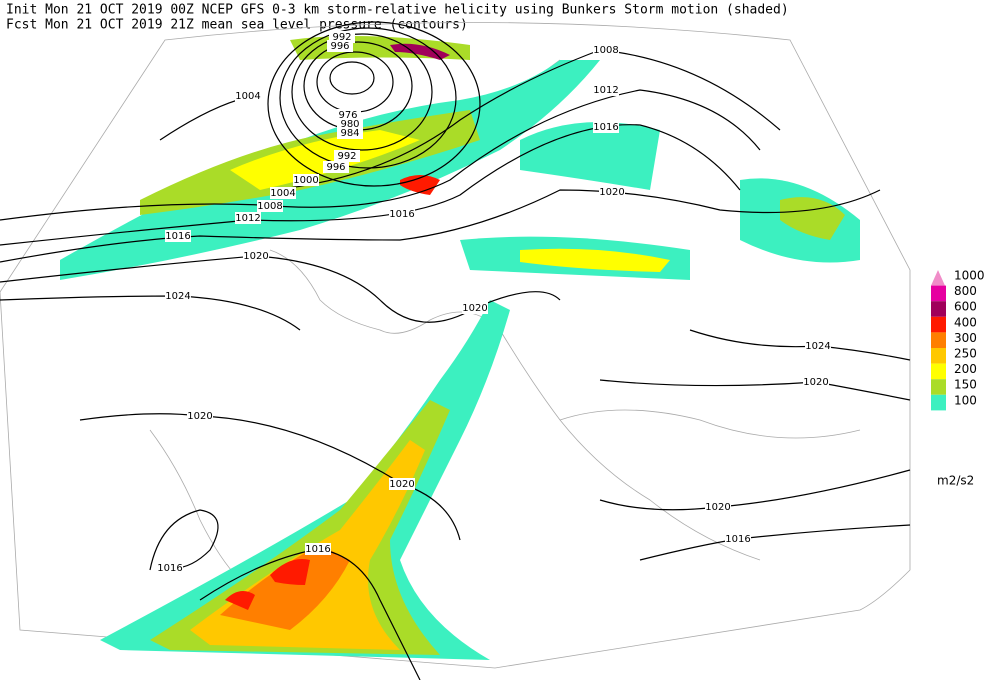 Image resolution: width=1000 pixels, height=680 pixels. Describe the element at coordinates (969, 276) in the screenshot. I see `legend-label: 1000` at that location.